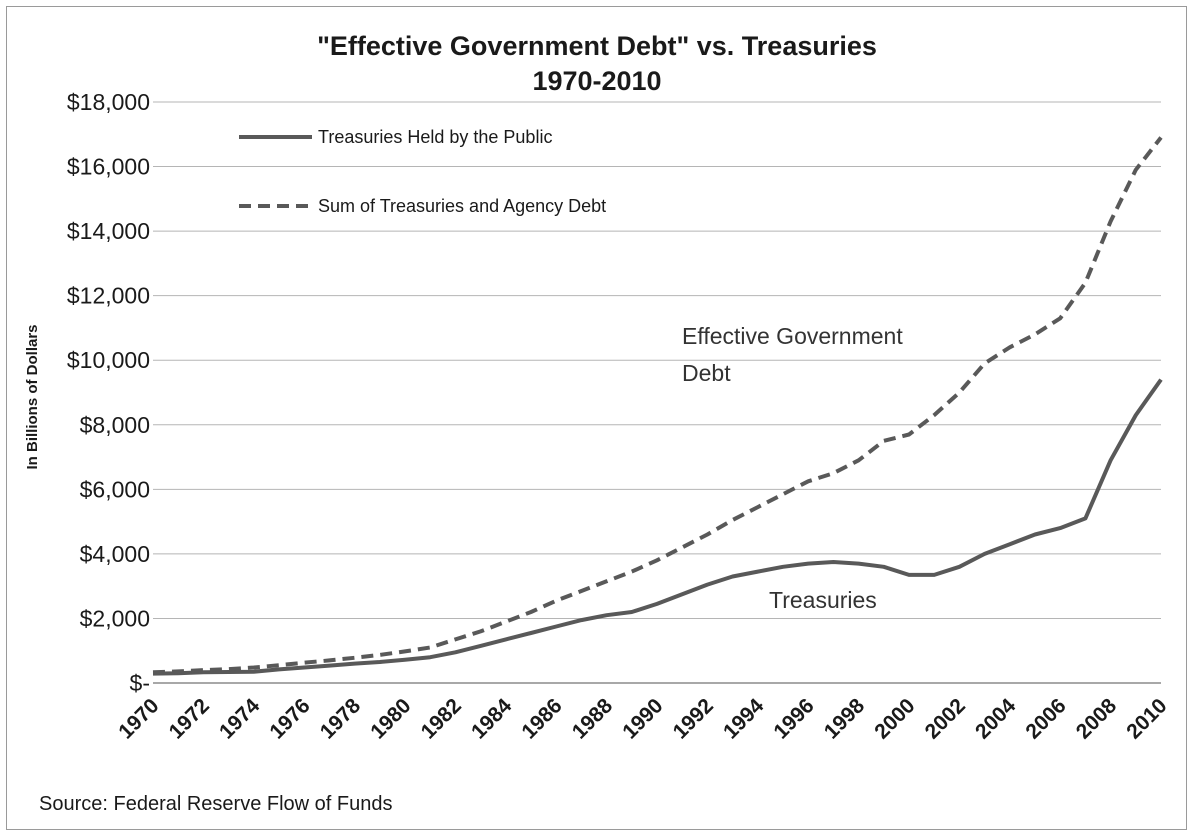 This screenshot has height=838, width=1195. What do you see at coordinates (115, 618) in the screenshot?
I see `y-tick-label: $2,000` at bounding box center [115, 618].